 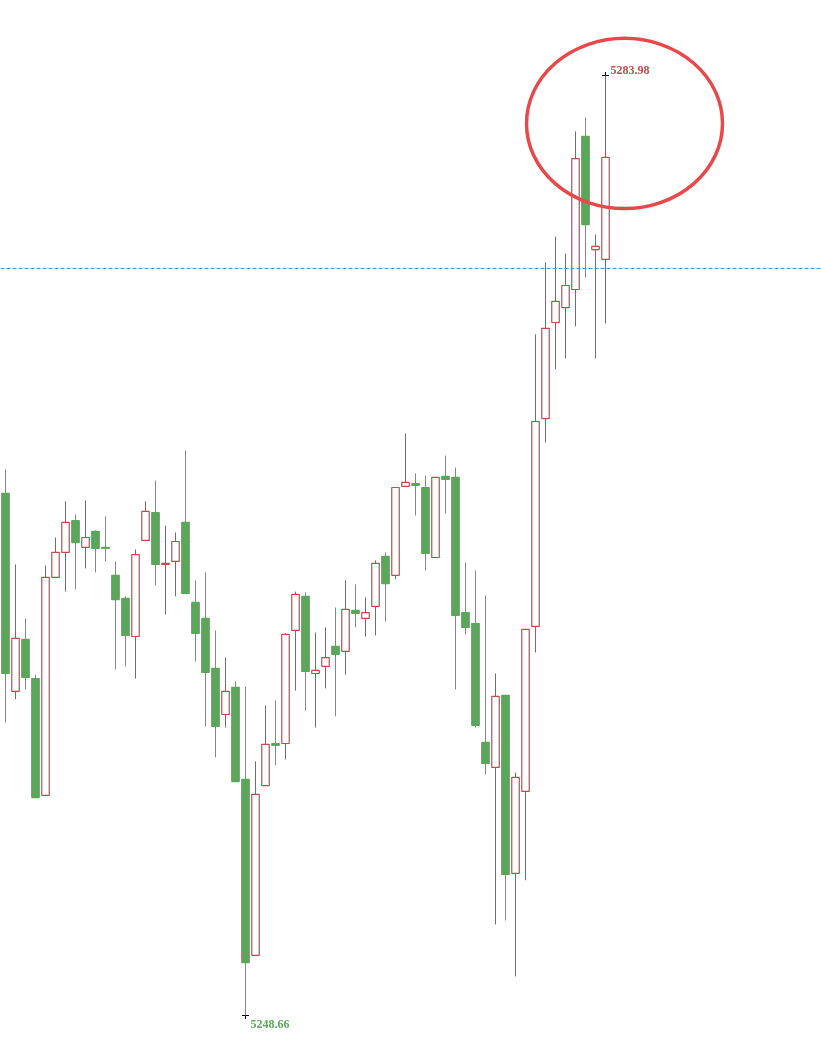 What do you see at coordinates (270, 1023) in the screenshot?
I see `text: 5248.66` at bounding box center [270, 1023].